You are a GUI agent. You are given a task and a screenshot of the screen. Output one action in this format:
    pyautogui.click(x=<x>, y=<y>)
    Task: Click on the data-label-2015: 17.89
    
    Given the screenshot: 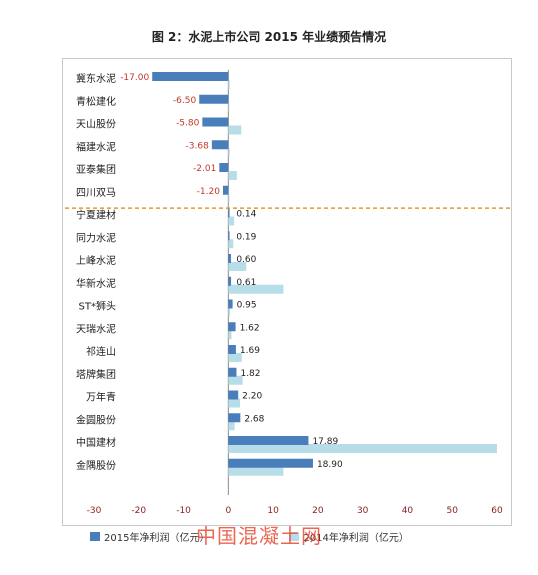 What is the action you would take?
    pyautogui.click(x=325, y=442)
    